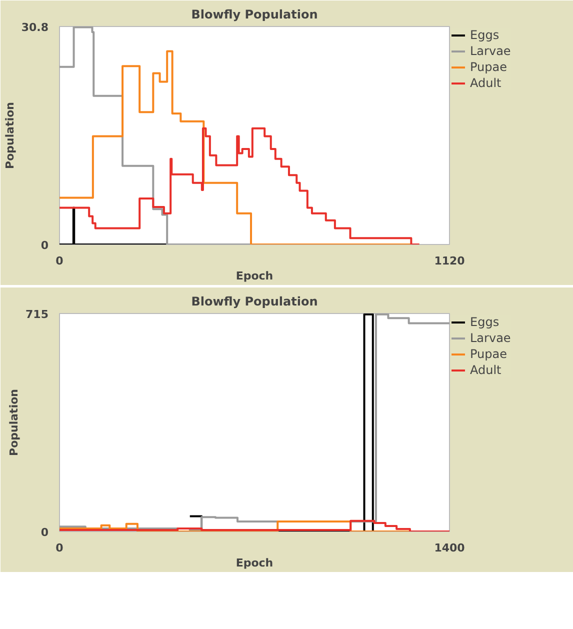  I want to click on x-tick-label: 1120, so click(450, 261).